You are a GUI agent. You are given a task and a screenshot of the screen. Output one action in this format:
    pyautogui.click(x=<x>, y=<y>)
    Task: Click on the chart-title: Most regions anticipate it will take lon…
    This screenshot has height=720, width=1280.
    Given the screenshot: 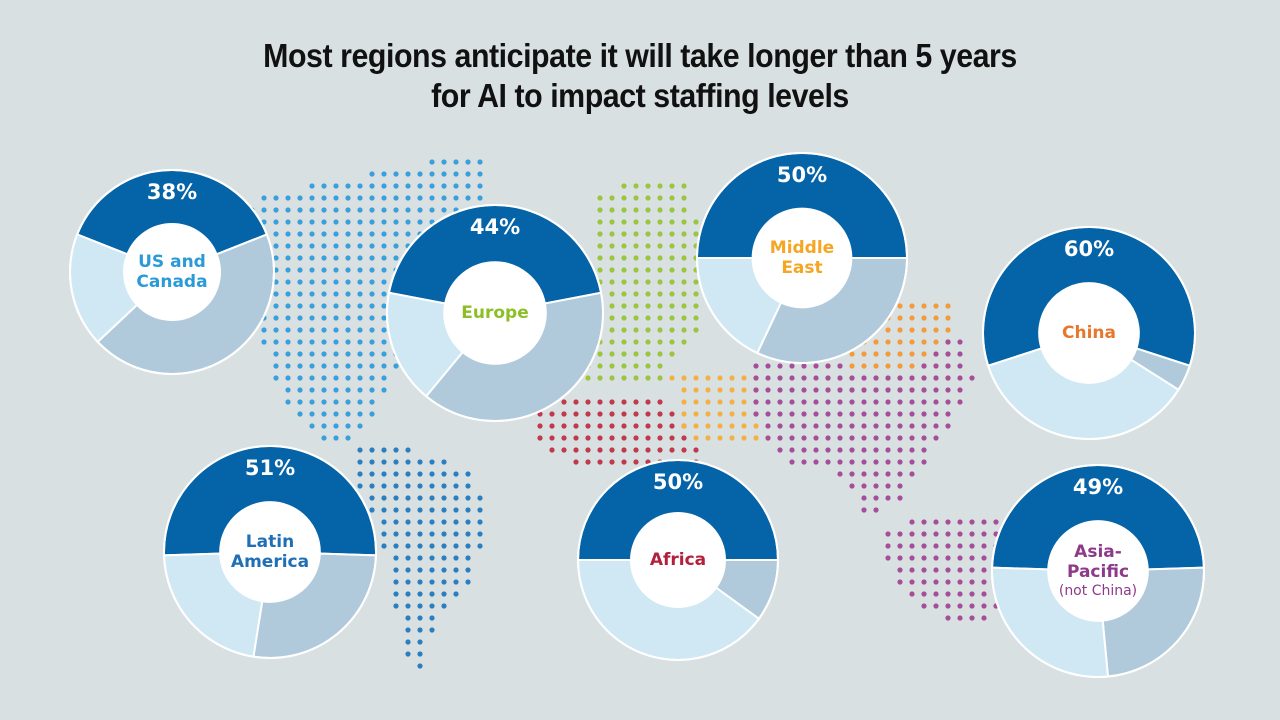 What is the action you would take?
    pyautogui.click(x=640, y=76)
    